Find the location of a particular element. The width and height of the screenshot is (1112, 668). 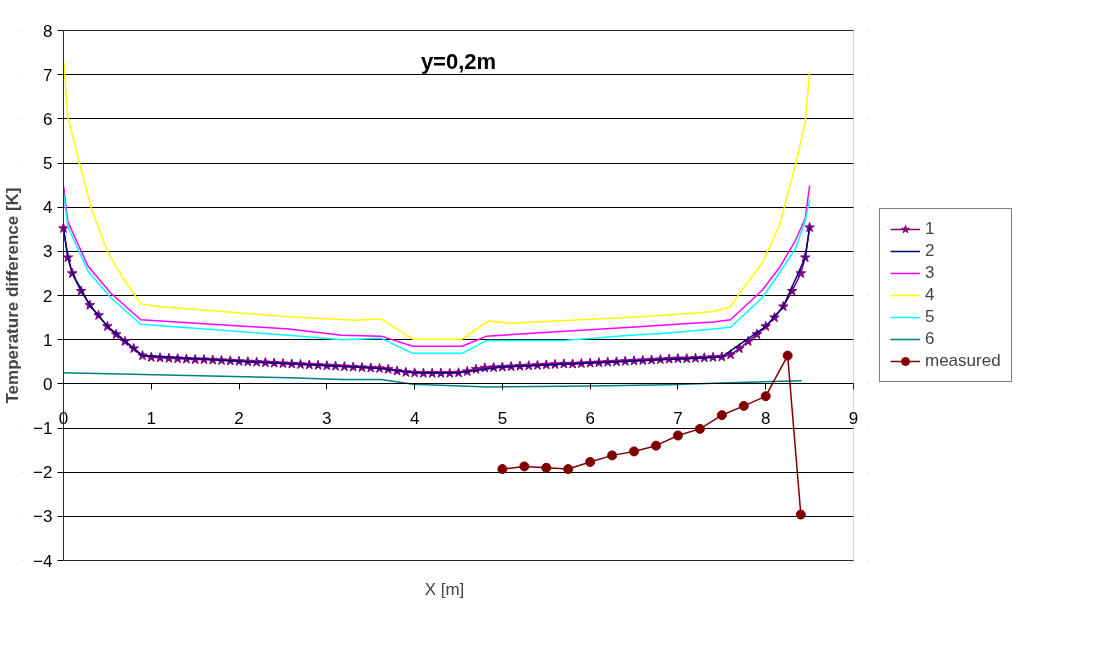

y-tick-label: −1 is located at coordinates (43, 428).